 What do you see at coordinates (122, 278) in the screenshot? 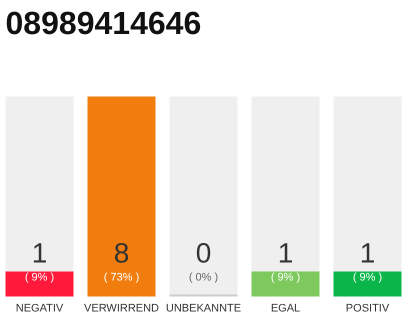
I see `annotation: ( 73% )` at bounding box center [122, 278].